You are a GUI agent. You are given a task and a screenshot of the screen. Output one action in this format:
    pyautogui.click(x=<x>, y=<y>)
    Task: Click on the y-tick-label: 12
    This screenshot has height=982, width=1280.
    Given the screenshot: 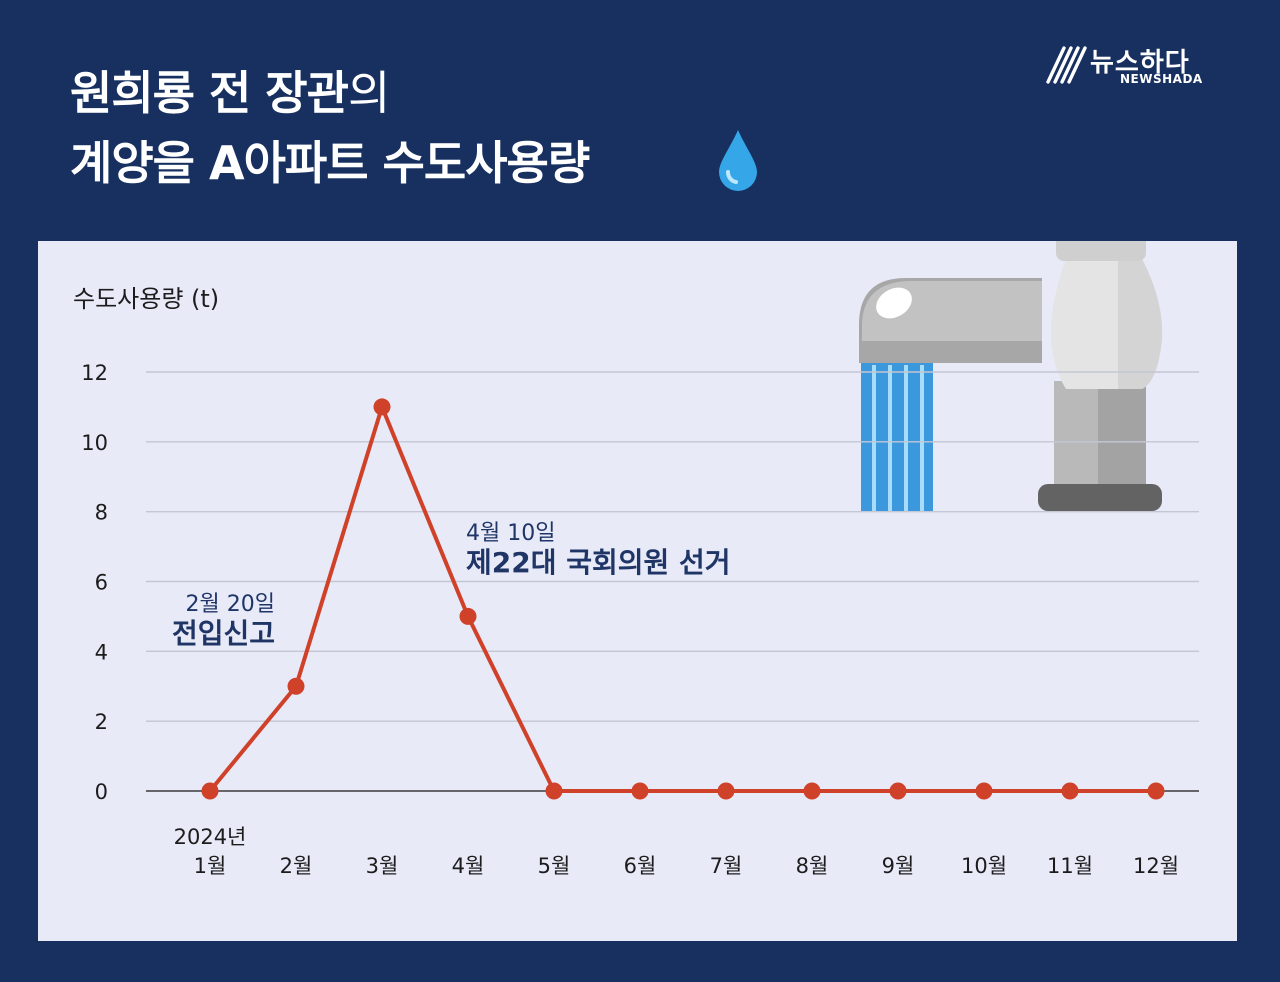 What is the action you would take?
    pyautogui.click(x=94, y=373)
    